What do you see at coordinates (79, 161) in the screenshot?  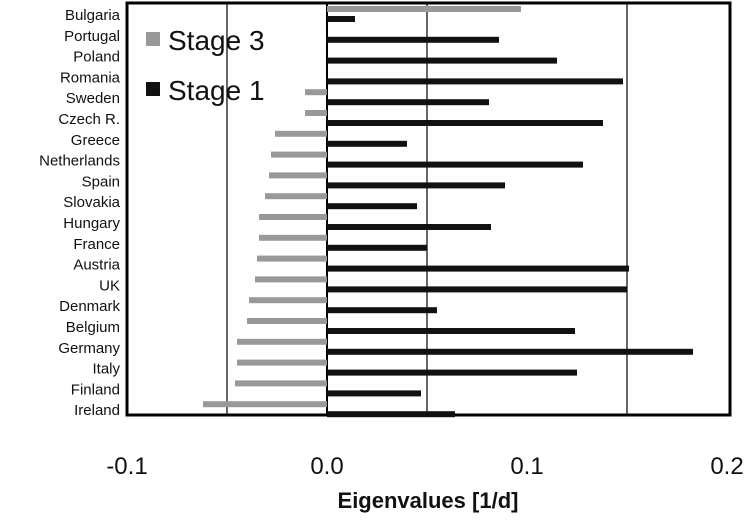 I see `category-label-7: Netherlands` at bounding box center [79, 161].